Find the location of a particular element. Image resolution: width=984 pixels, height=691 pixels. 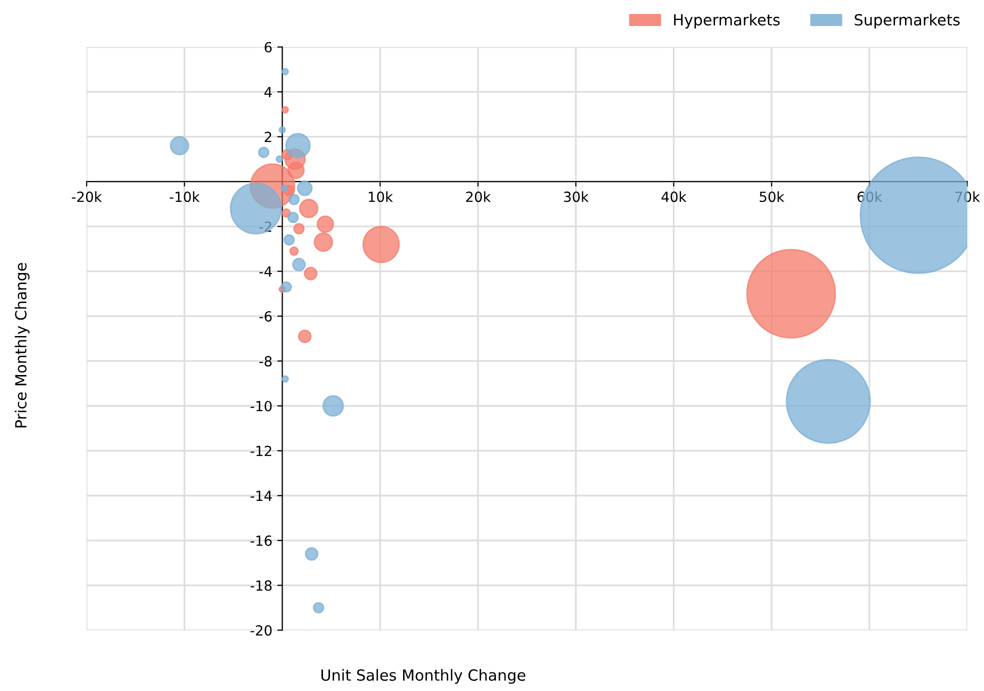

y-tick-label: -8 is located at coordinates (265, 361).